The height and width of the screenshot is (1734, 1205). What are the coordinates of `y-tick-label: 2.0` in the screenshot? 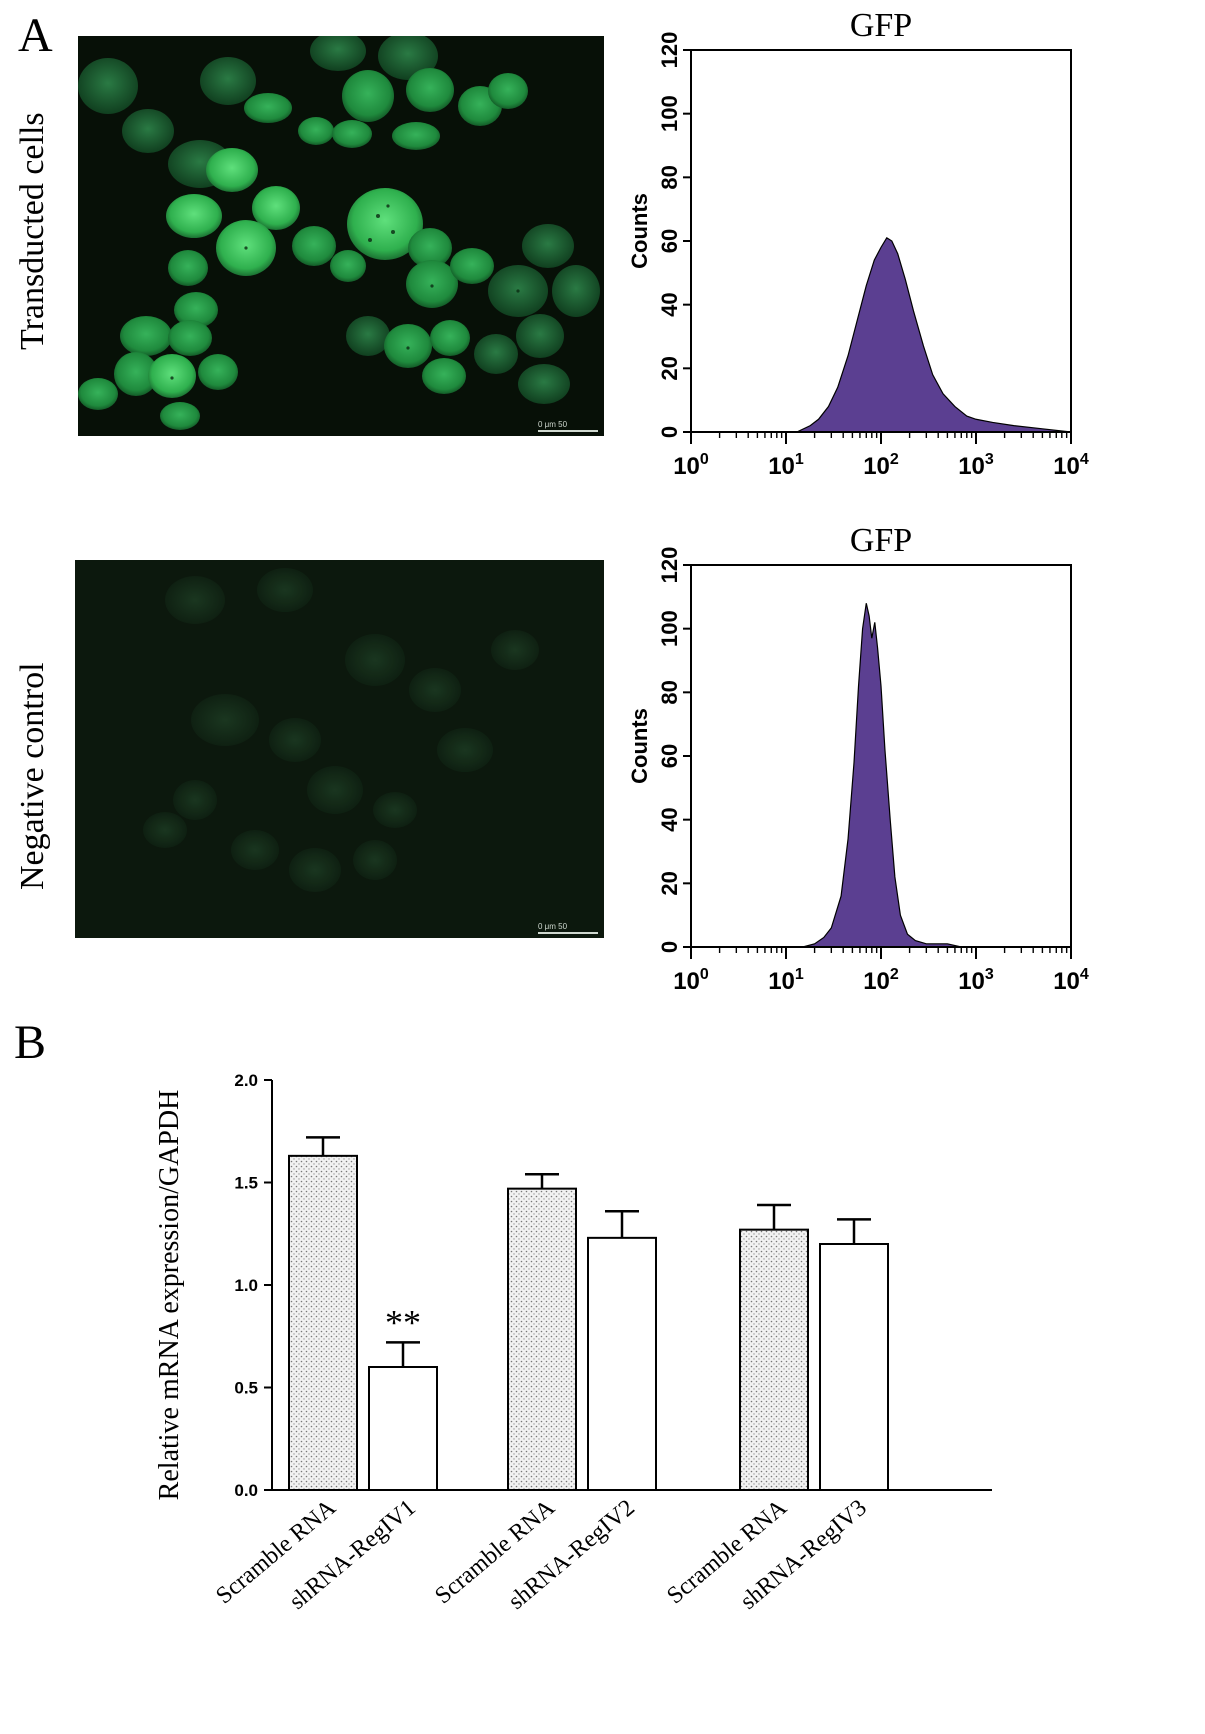 It's located at (246, 1080).